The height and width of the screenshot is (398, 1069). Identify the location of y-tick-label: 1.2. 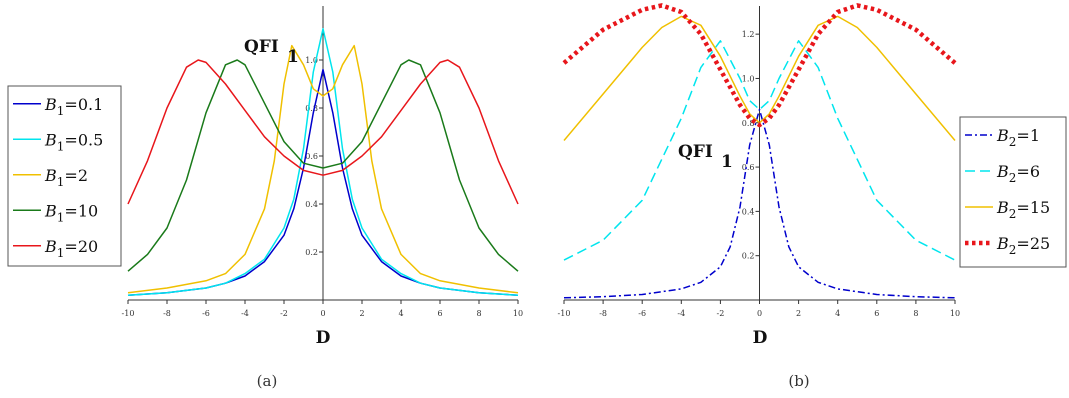
(748, 34).